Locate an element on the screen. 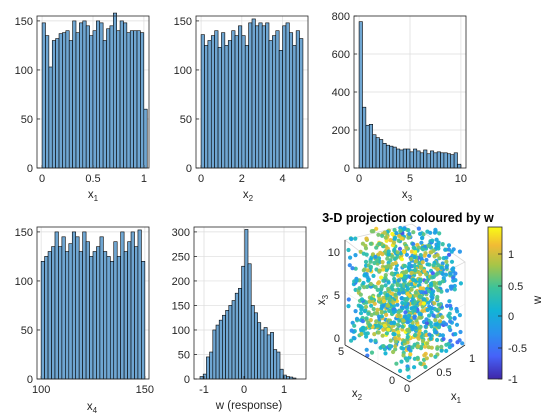  hist-x3-ytick: 400 is located at coordinates (341, 93).